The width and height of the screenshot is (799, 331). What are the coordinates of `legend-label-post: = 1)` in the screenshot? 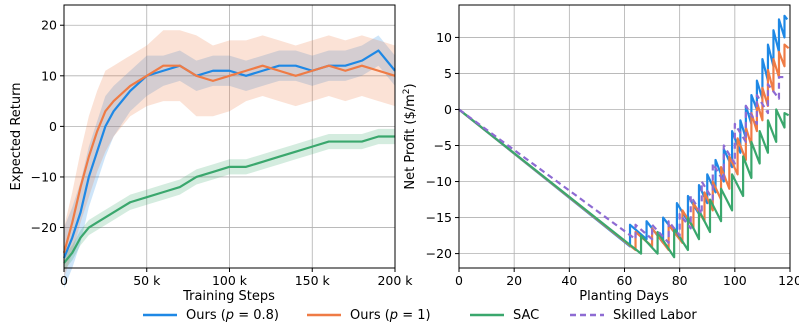 It's located at (414, 315).